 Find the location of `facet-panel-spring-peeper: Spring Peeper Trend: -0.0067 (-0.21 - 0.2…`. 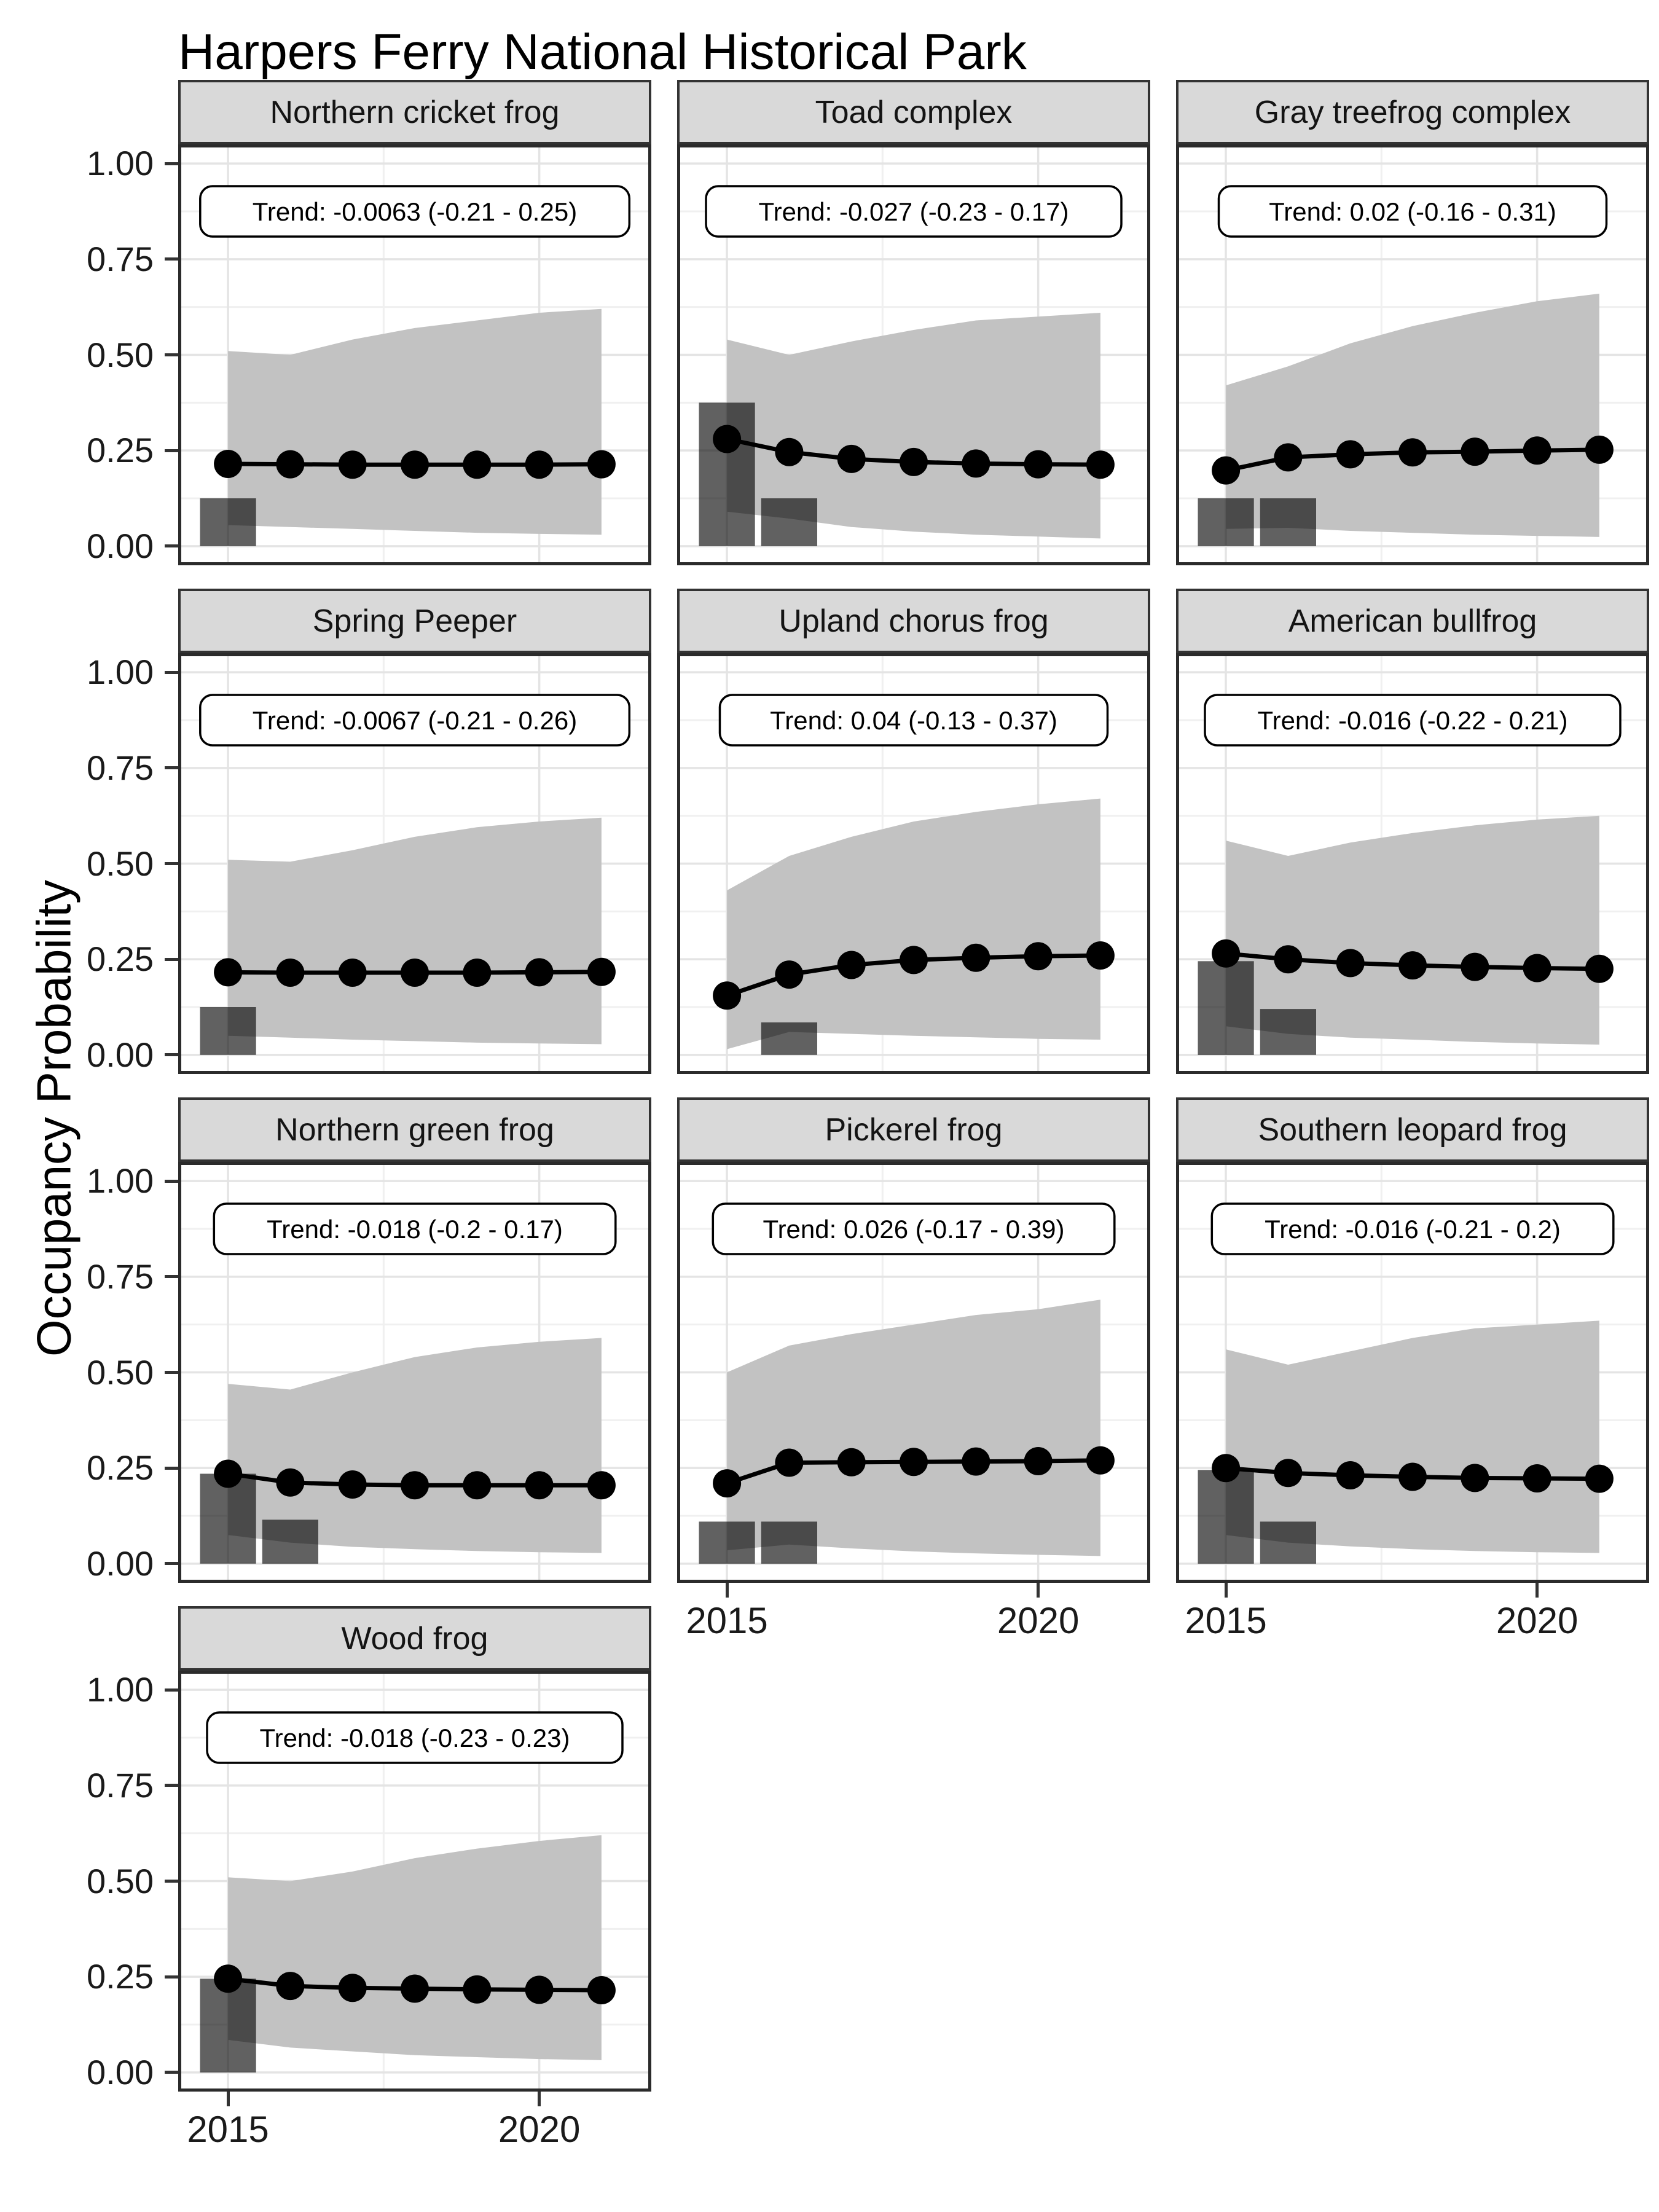

facet-panel-spring-peeper: Spring Peeper Trend: -0.0067 (-0.21 - 0.2… is located at coordinates (369, 868).